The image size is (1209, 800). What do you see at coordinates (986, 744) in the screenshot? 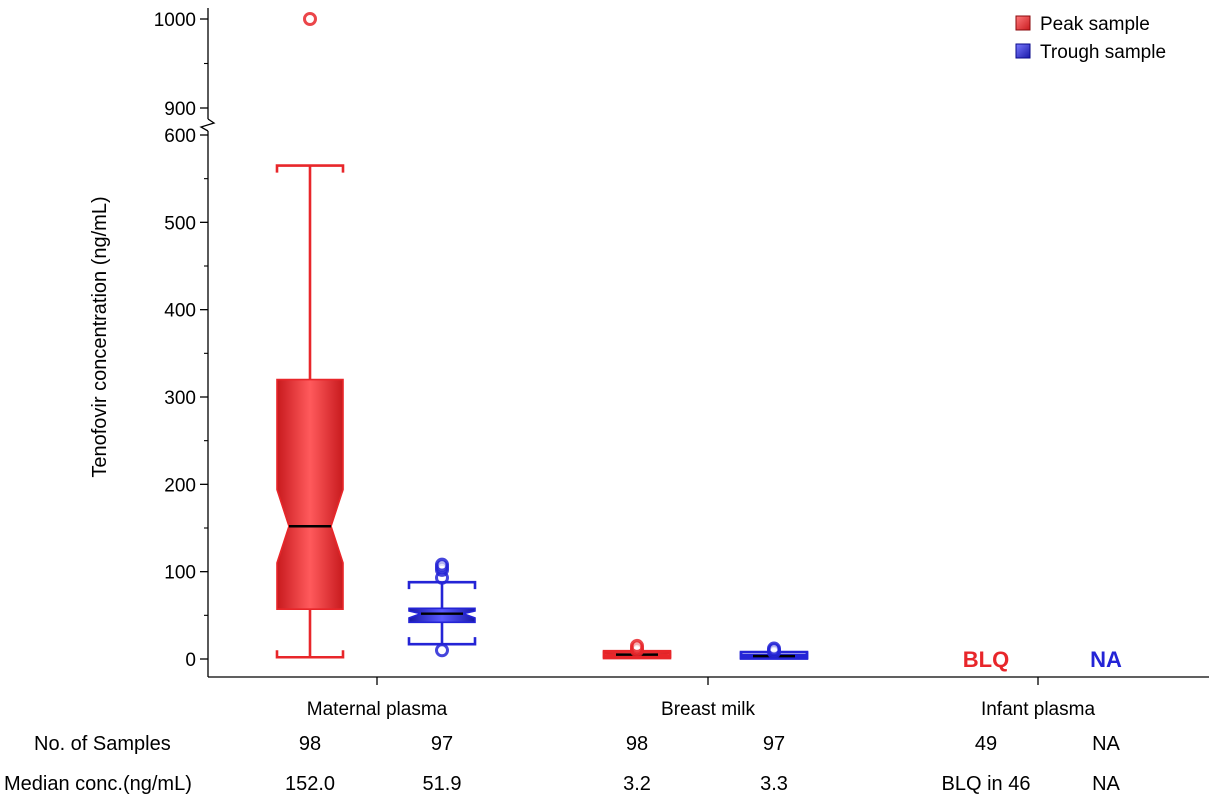
I see `table-cell: 49` at bounding box center [986, 744].